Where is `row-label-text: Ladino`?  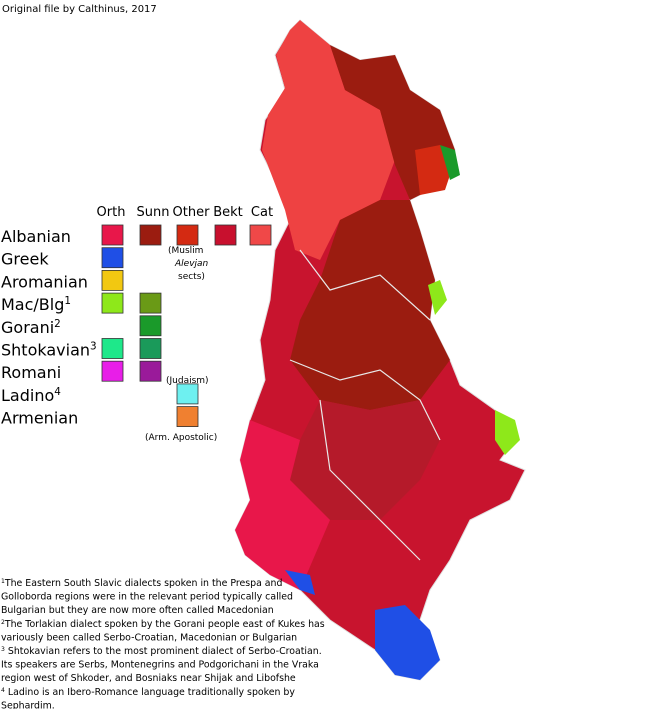
row-label-text: Ladino is located at coordinates (27, 395).